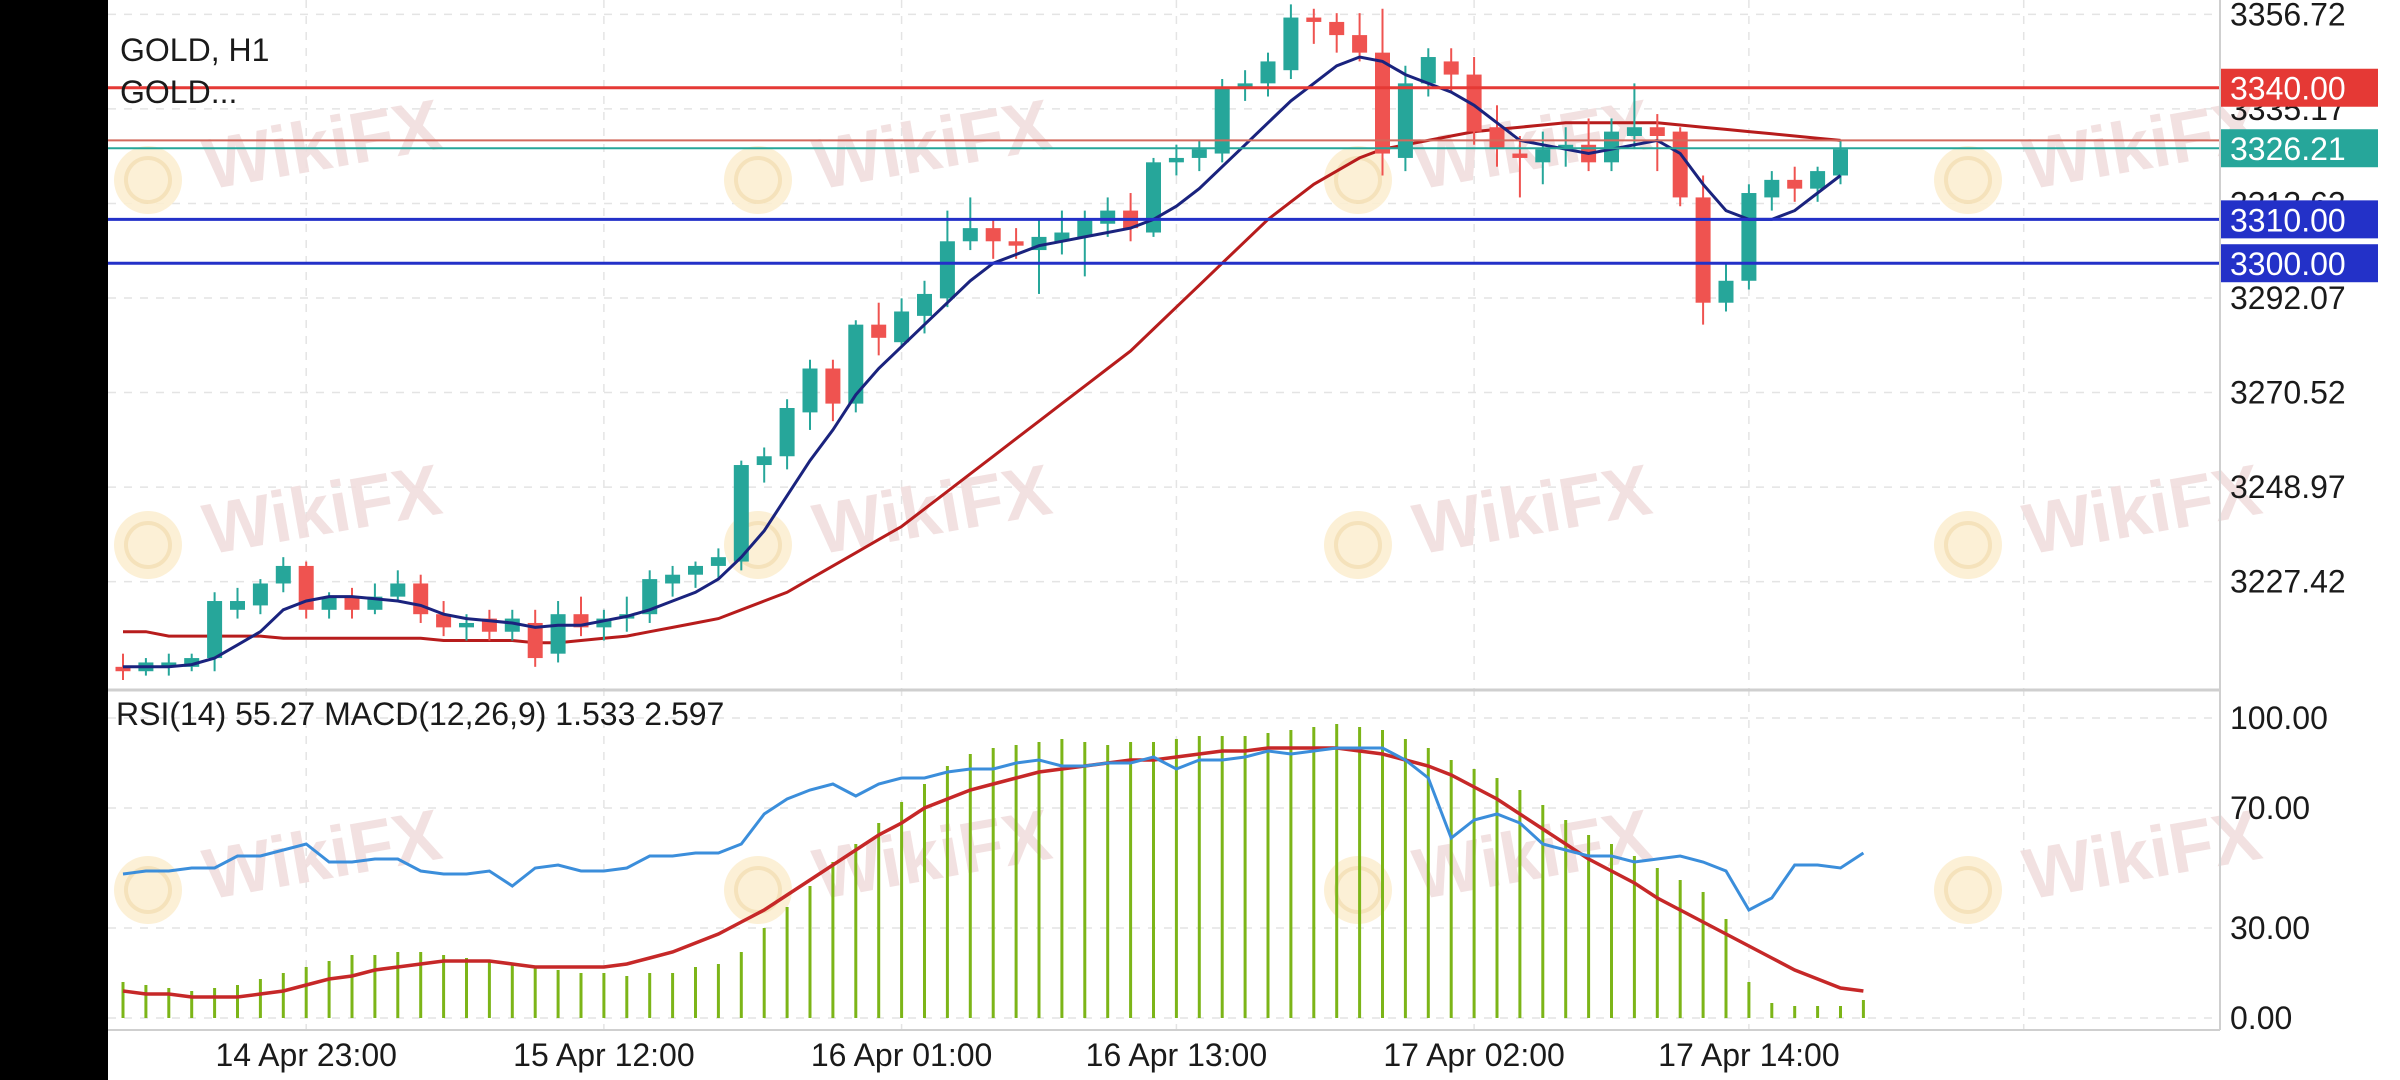 Image resolution: width=2400 pixels, height=1080 pixels. I want to click on level-price-tag-label: 3310.00, so click(2288, 220).